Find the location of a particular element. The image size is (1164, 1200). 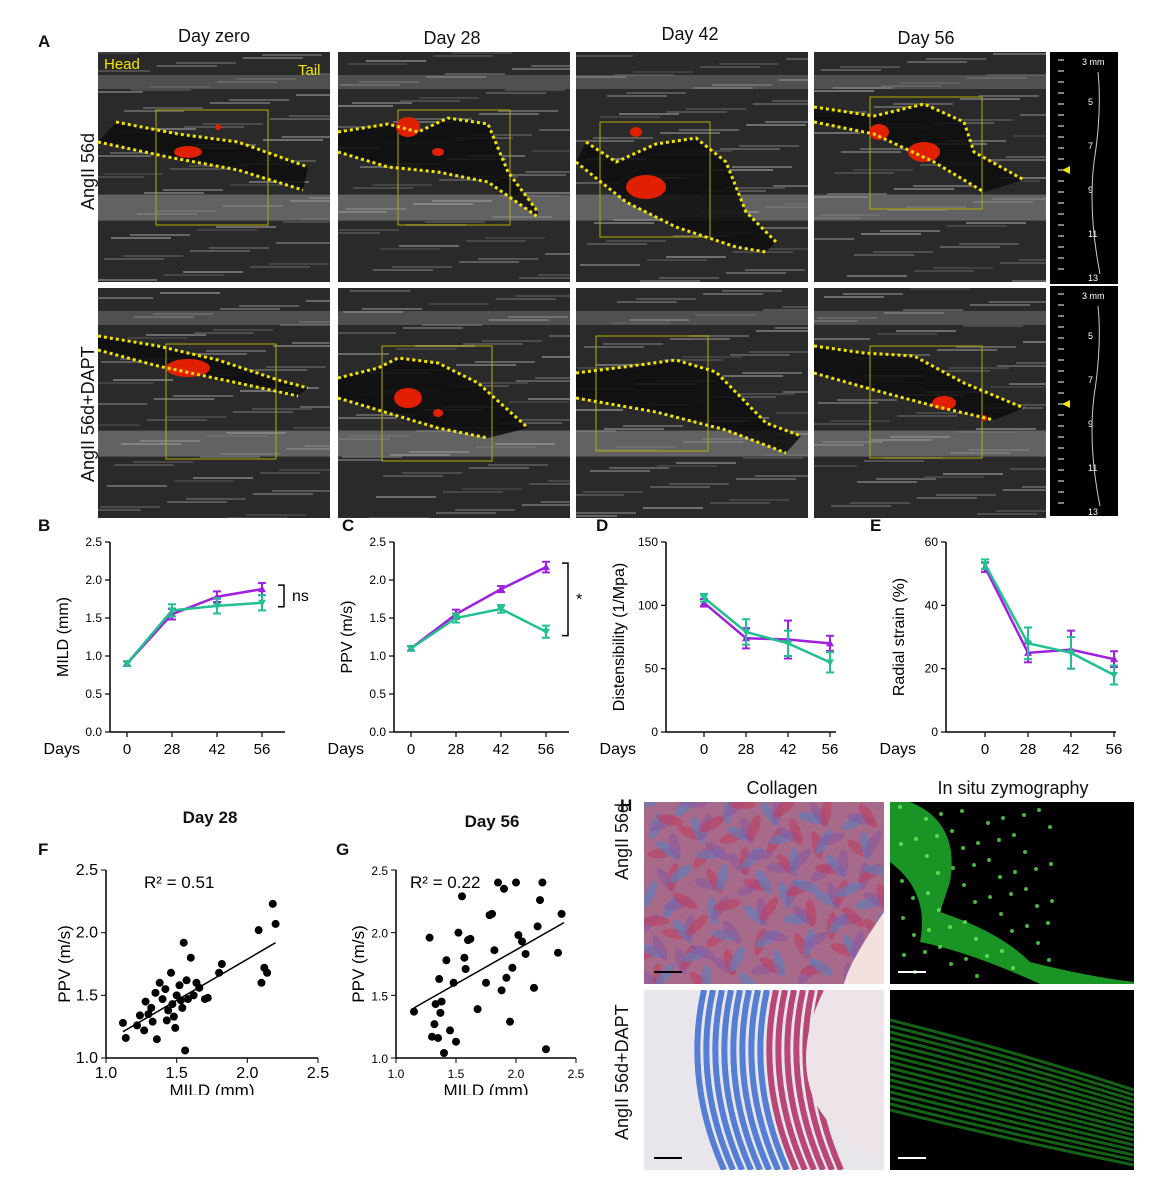

y-tick-label: 2.5 is located at coordinates (93, 542).